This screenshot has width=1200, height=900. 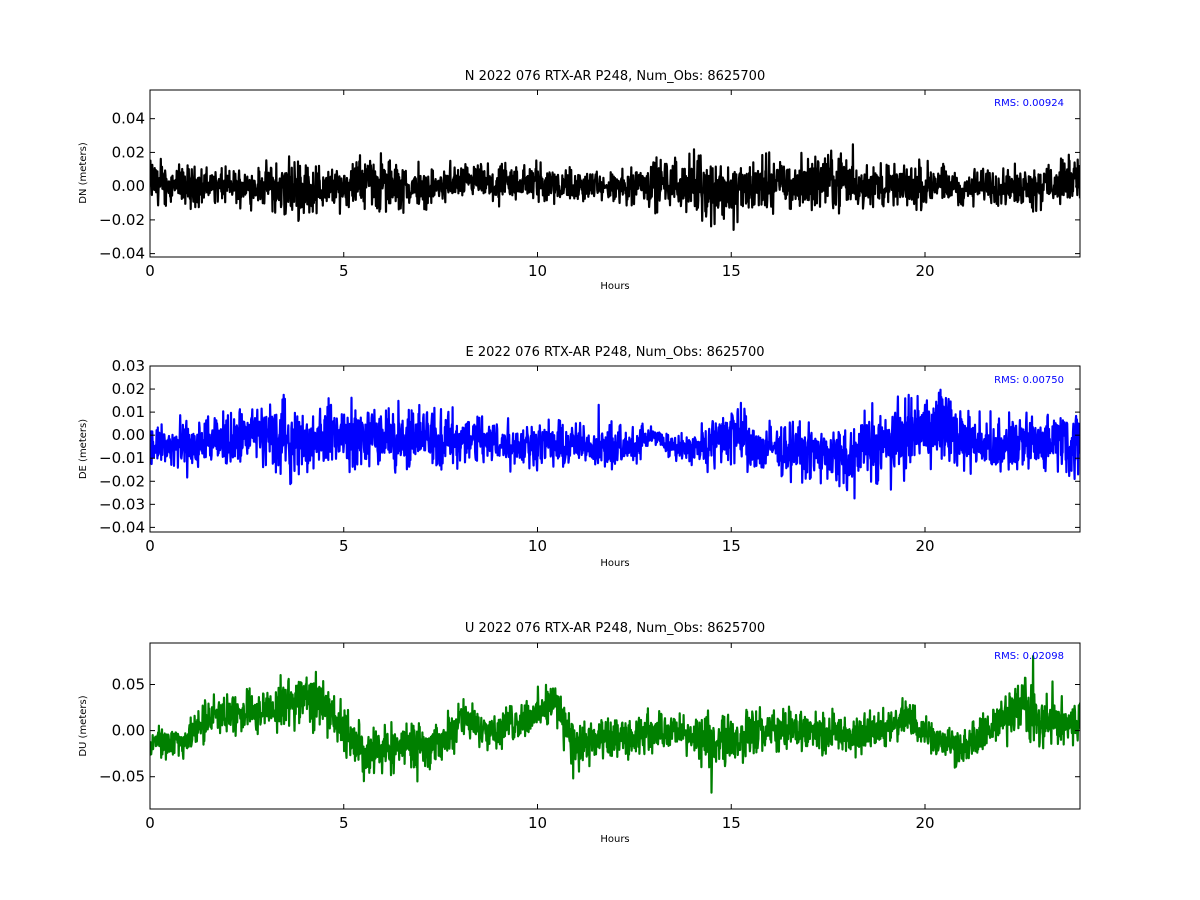 I want to click on rms-annotation: RMS: 0.00750, so click(x=1029, y=380).